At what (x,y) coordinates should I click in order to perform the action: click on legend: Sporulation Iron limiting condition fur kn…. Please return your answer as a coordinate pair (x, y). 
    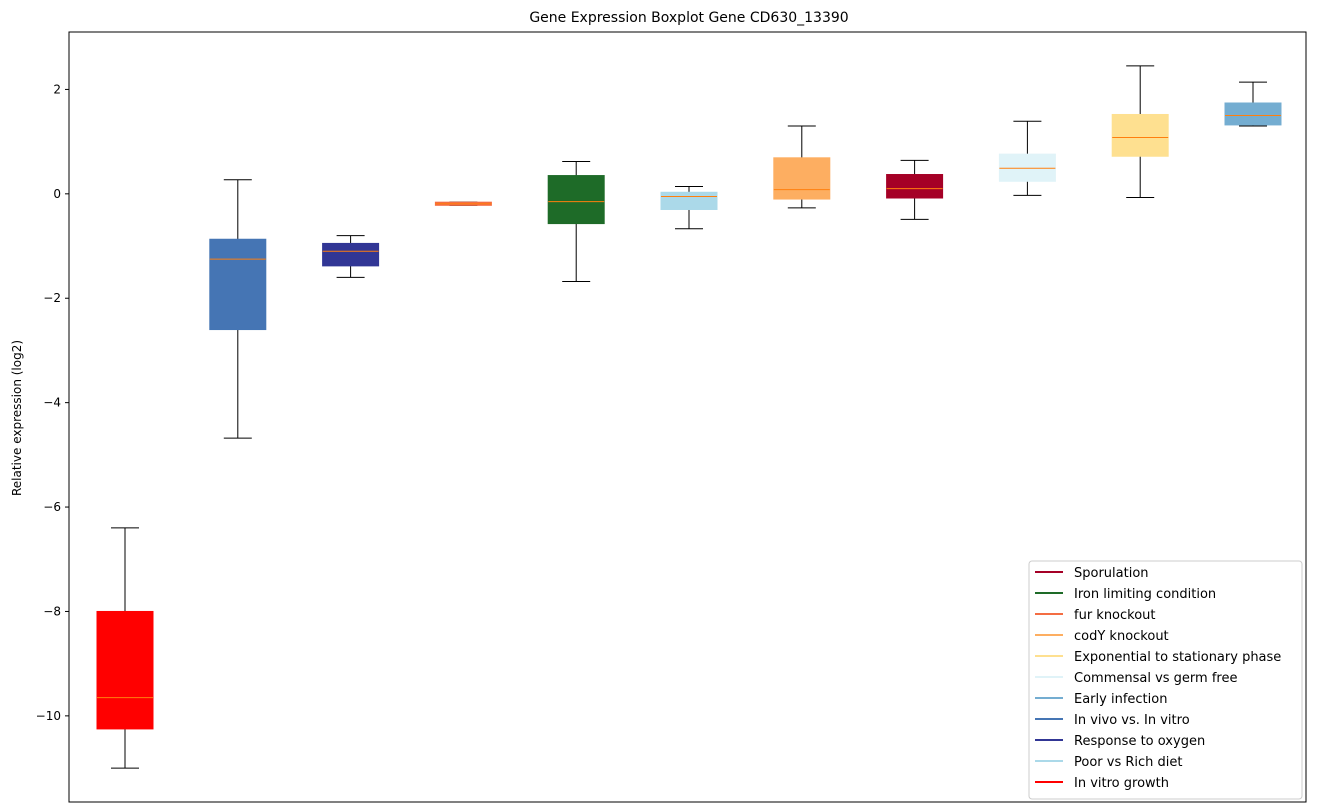
    Looking at the image, I should click on (1165, 680).